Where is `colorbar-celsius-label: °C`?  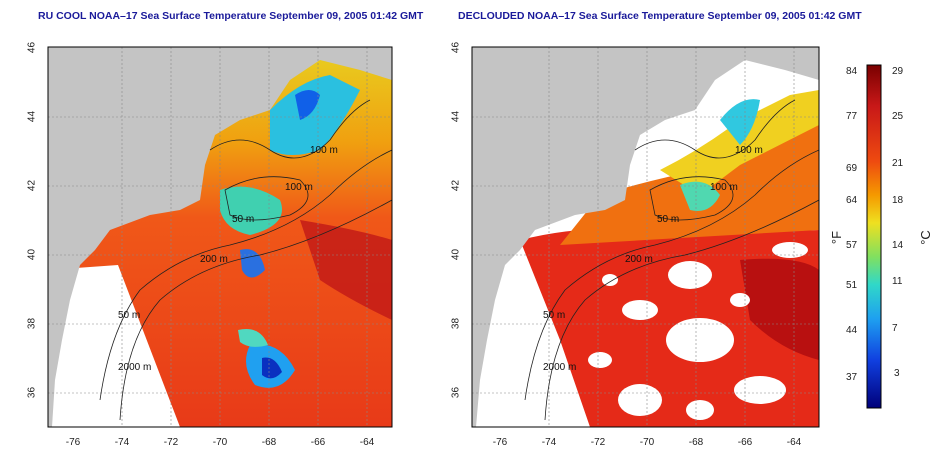
colorbar-celsius-label: °C is located at coordinates (925, 237).